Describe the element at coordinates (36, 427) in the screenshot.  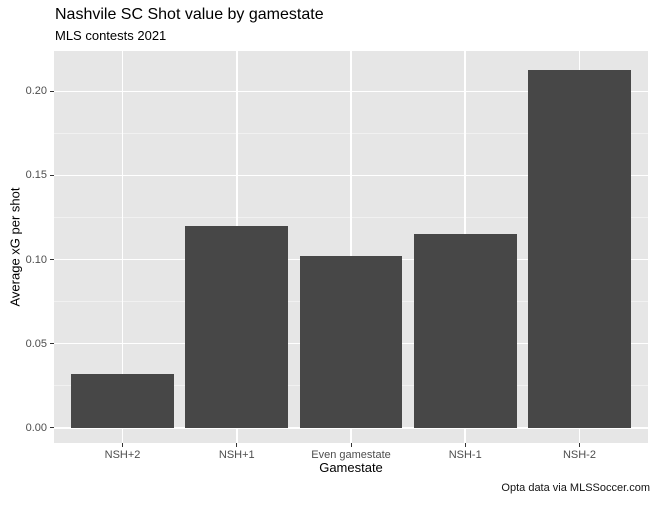
I see `y-tick-label: 0.00` at that location.